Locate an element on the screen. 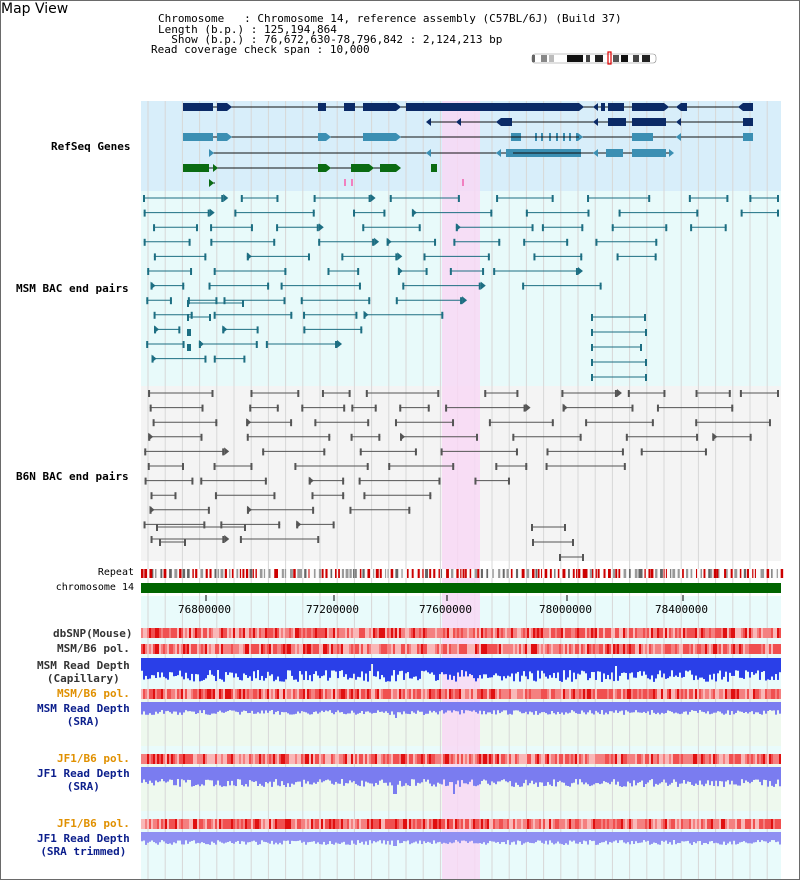  gene-strand-arrow is located at coordinates (328, 137).